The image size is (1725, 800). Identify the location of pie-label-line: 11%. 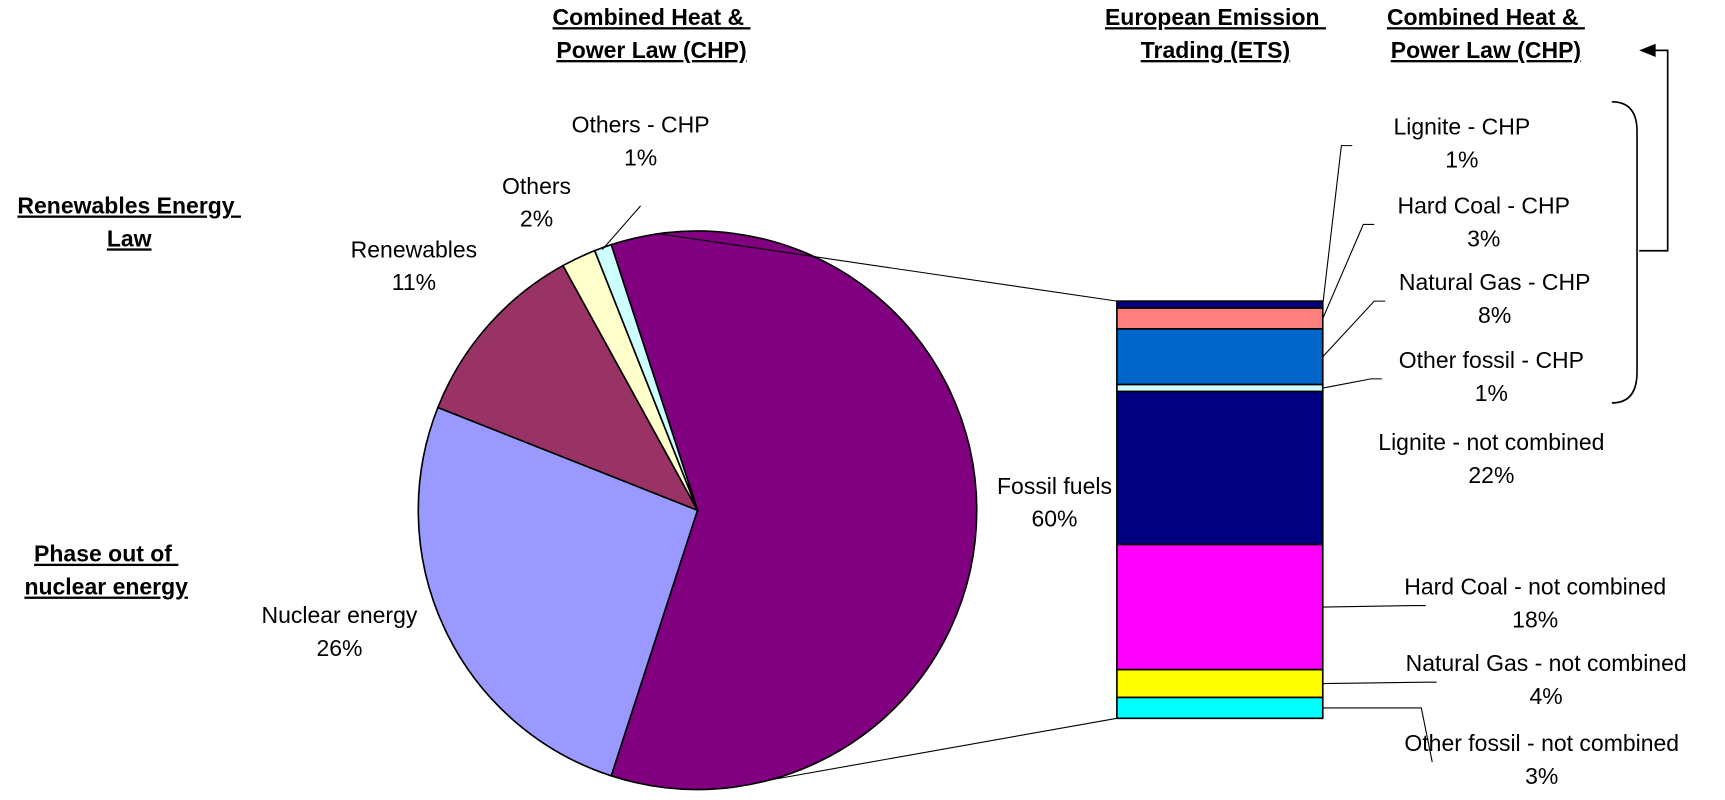
(414, 282).